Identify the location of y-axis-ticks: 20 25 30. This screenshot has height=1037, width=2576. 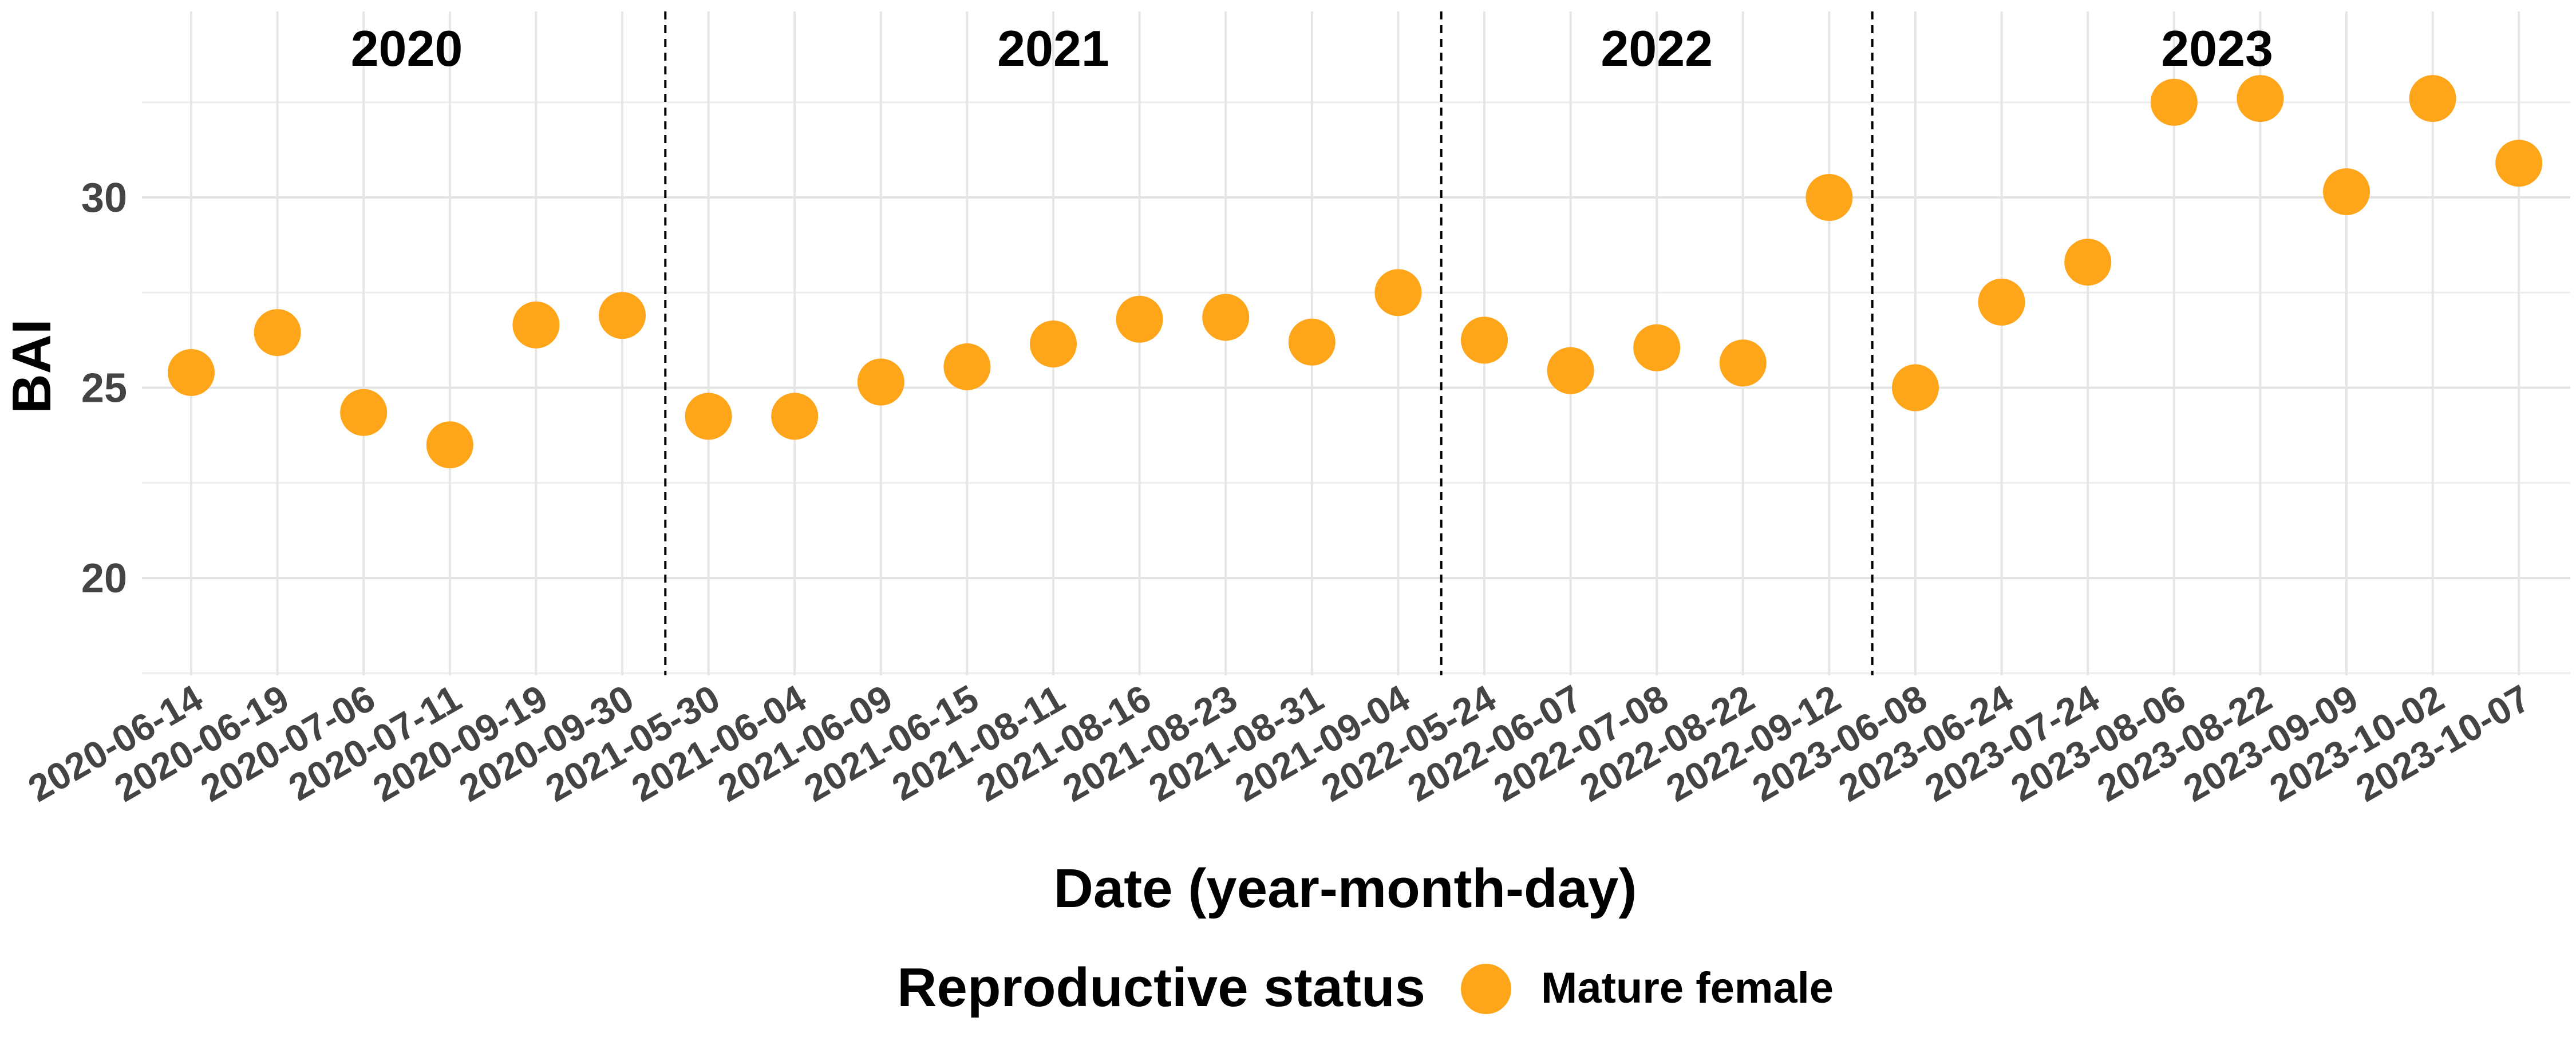
(104, 388).